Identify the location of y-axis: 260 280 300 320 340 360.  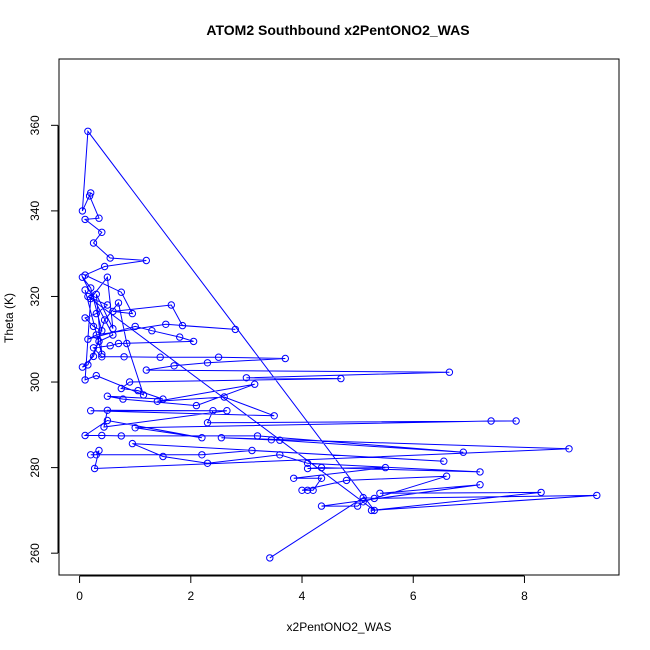
(43, 339).